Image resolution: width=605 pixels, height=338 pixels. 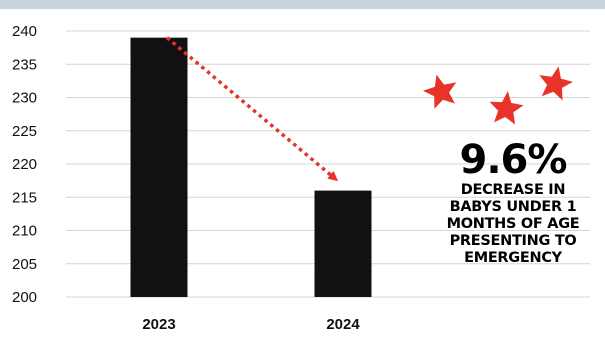 What do you see at coordinates (302, 4) in the screenshot?
I see `top-border` at bounding box center [302, 4].